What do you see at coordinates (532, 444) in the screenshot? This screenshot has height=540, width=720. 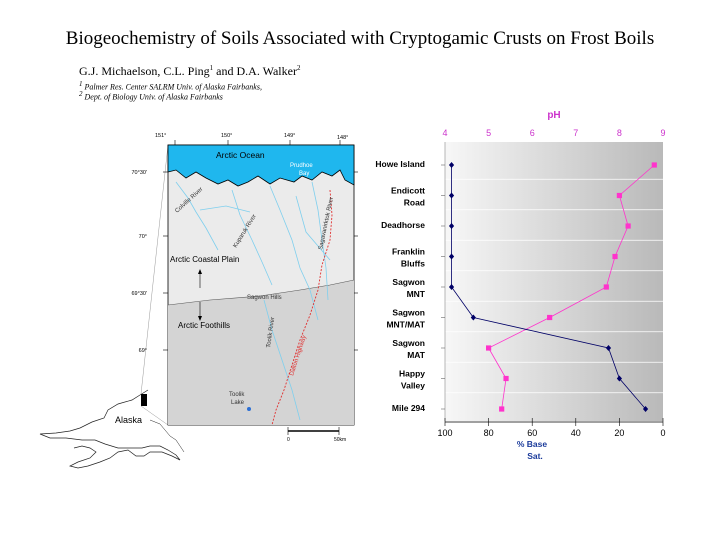 I see `bottom-axis-title: % Base` at bounding box center [532, 444].